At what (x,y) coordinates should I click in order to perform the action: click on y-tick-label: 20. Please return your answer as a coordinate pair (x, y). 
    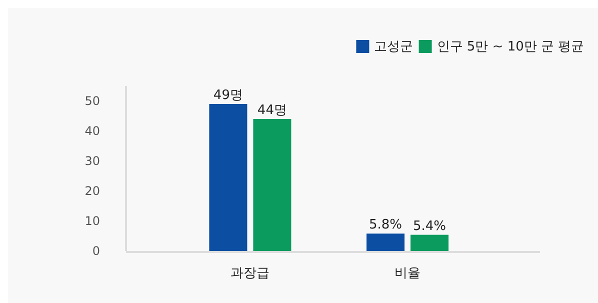
    Looking at the image, I should click on (92, 191).